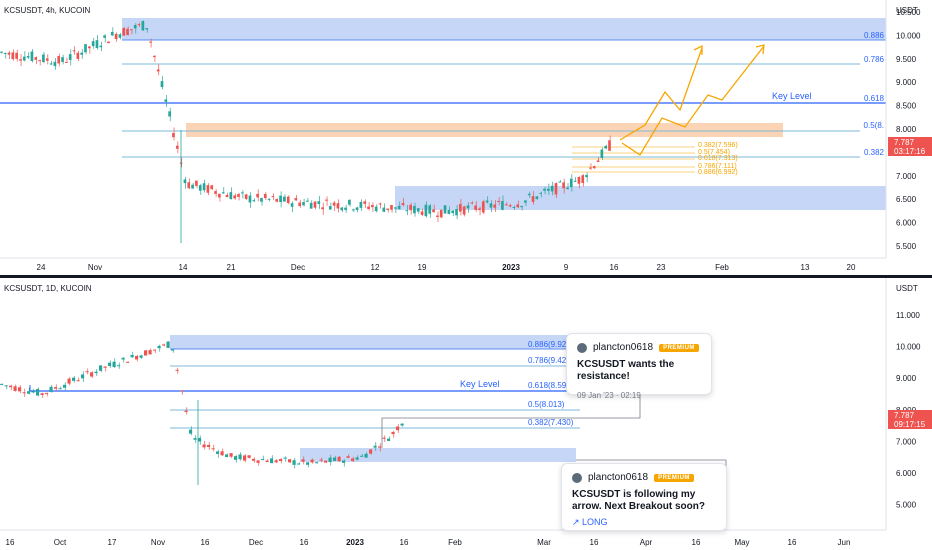 The width and height of the screenshot is (932, 550). What do you see at coordinates (906, 129) in the screenshot?
I see `price-tick: 8.000` at bounding box center [906, 129].